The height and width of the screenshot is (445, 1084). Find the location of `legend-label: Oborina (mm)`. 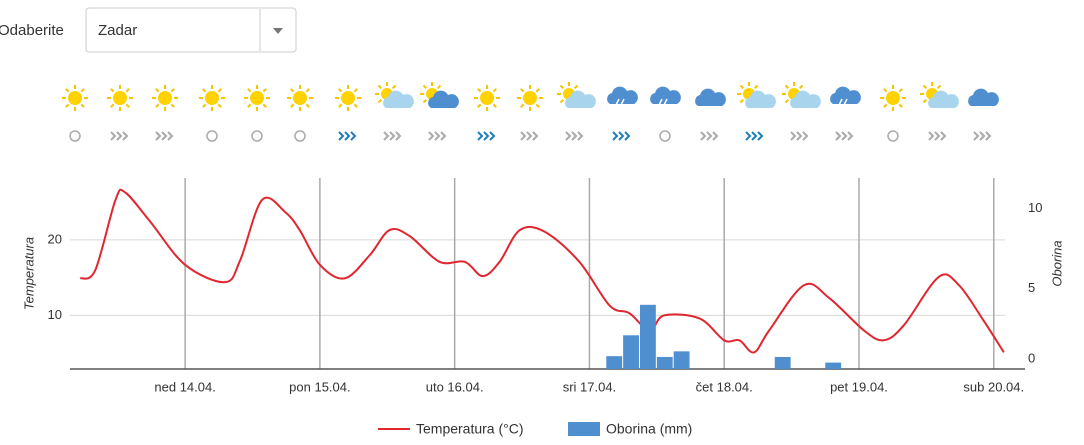

legend-label: Oborina (mm) is located at coordinates (649, 429).